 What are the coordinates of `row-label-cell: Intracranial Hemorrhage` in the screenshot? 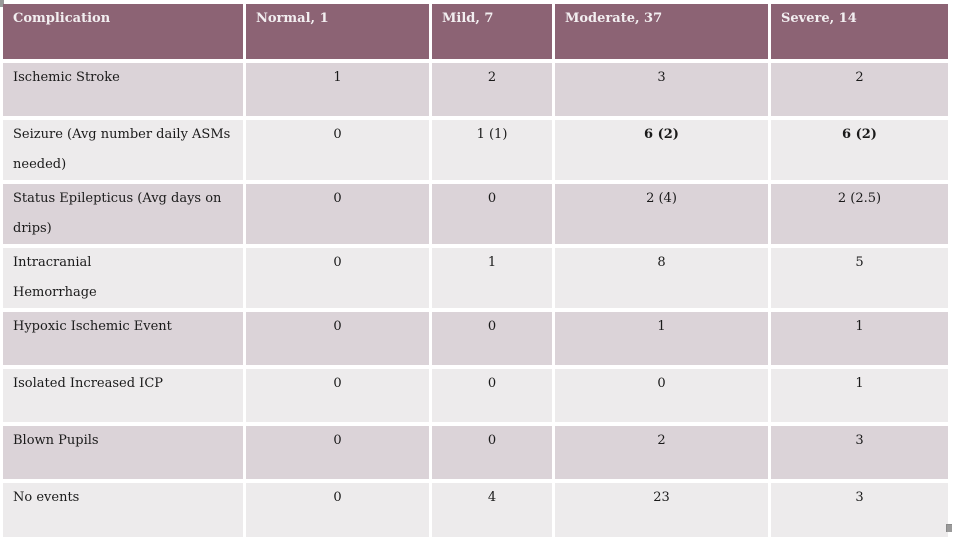 It's located at (123, 278).